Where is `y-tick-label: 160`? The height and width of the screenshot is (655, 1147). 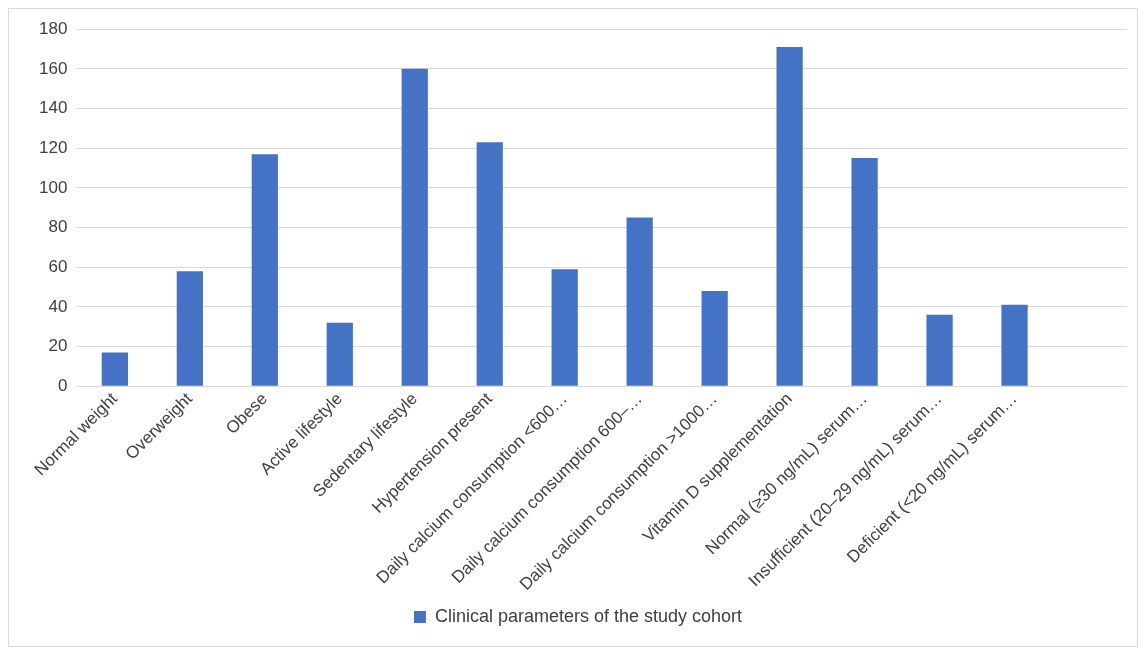 y-tick-label: 160 is located at coordinates (53, 68).